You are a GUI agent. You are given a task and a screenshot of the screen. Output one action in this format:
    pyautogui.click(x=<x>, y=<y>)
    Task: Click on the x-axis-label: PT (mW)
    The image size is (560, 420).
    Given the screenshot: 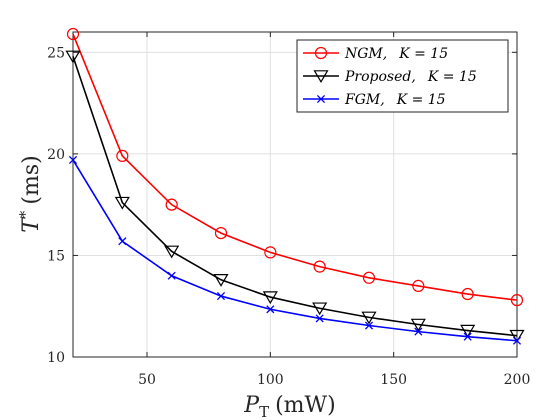 What is the action you would take?
    pyautogui.click(x=289, y=406)
    